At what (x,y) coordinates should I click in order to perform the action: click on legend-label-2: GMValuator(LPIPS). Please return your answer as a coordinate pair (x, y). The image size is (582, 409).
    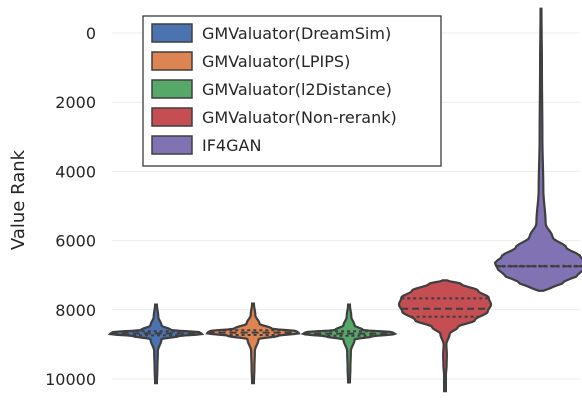
    Looking at the image, I should click on (276, 61).